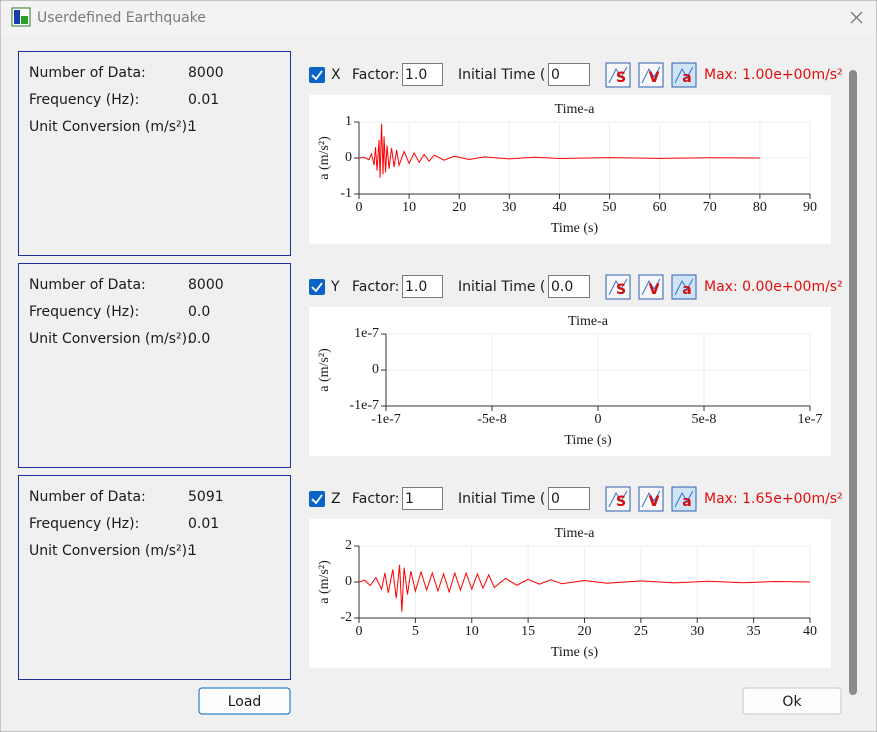 The width and height of the screenshot is (877, 732). I want to click on y-axis-label: a (m/s²), so click(324, 582).